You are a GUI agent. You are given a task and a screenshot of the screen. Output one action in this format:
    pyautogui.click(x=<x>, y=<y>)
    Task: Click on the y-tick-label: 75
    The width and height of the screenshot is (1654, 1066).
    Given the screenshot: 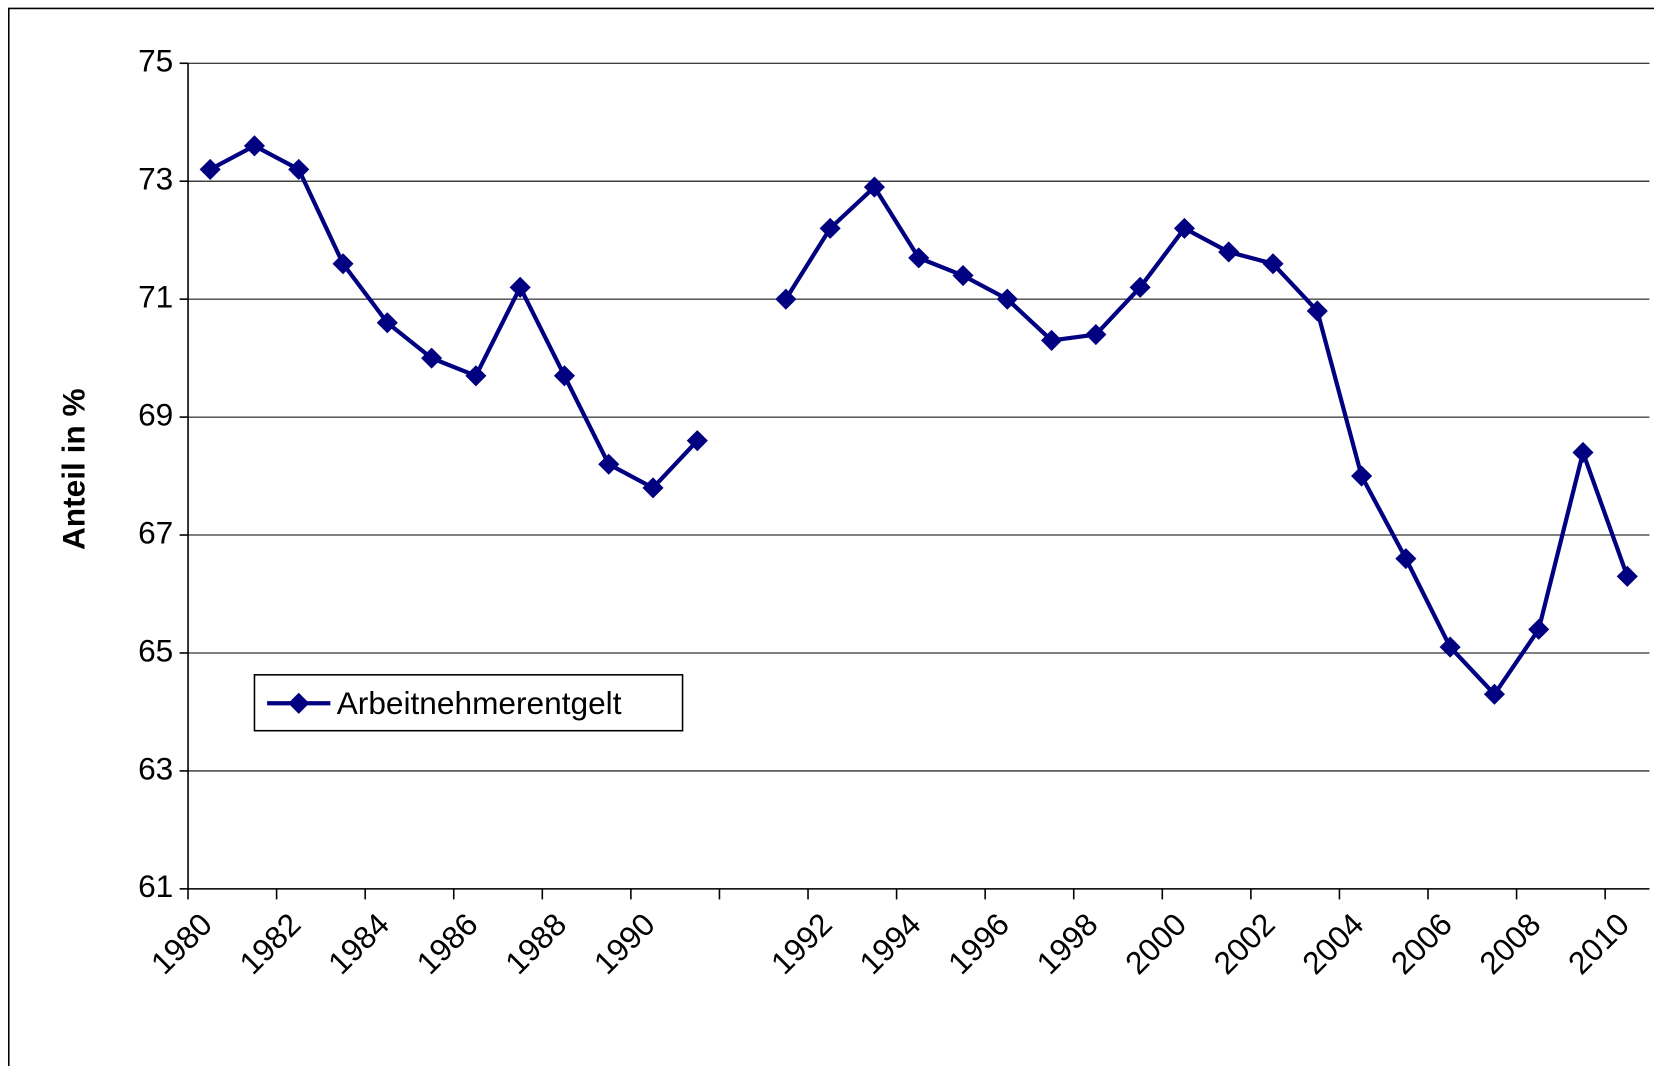 What is the action you would take?
    pyautogui.click(x=155, y=61)
    